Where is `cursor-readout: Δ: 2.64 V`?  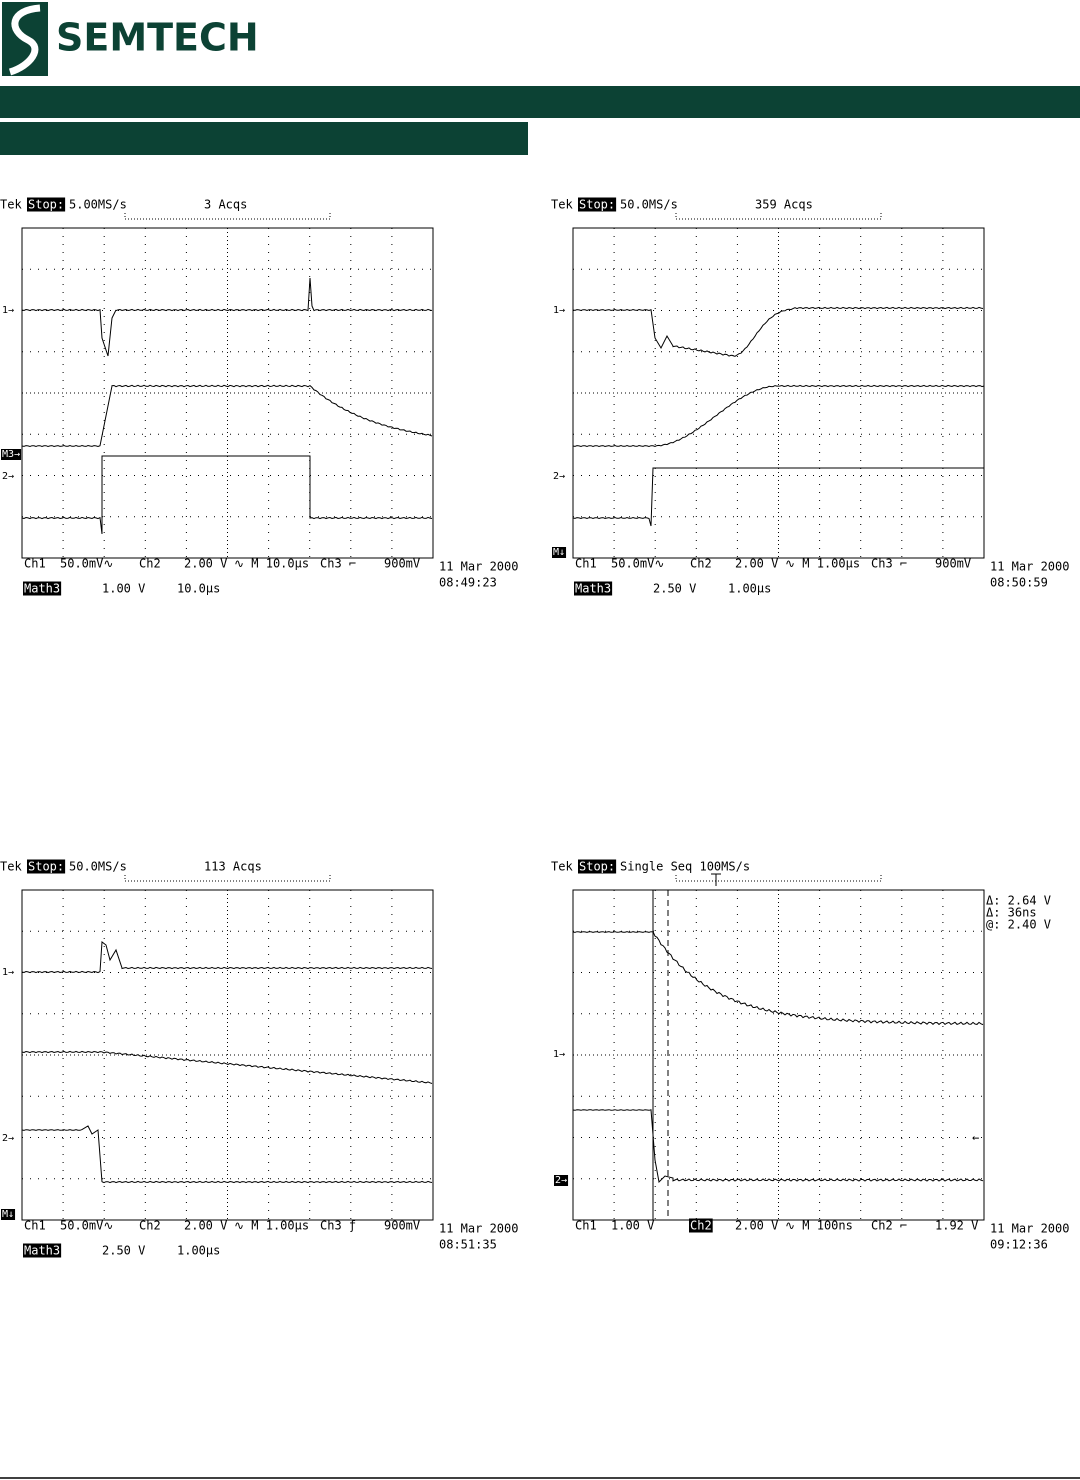
cursor-readout: Δ: 2.64 V is located at coordinates (1018, 901).